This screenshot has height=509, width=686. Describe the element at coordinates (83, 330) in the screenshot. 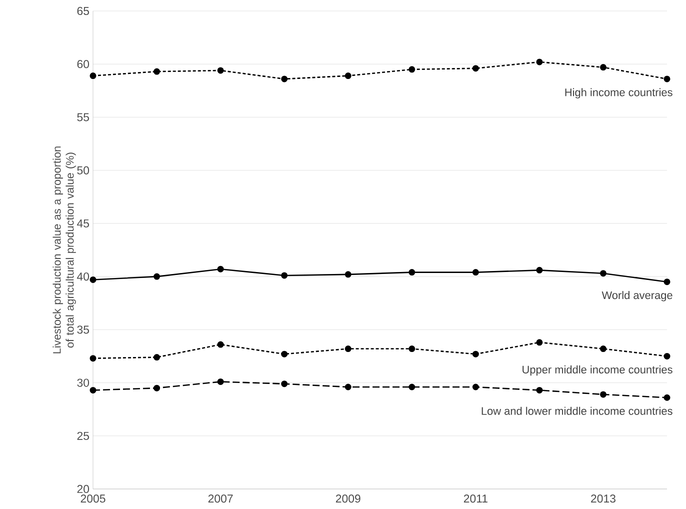

I see `y-tick-label: 35` at that location.